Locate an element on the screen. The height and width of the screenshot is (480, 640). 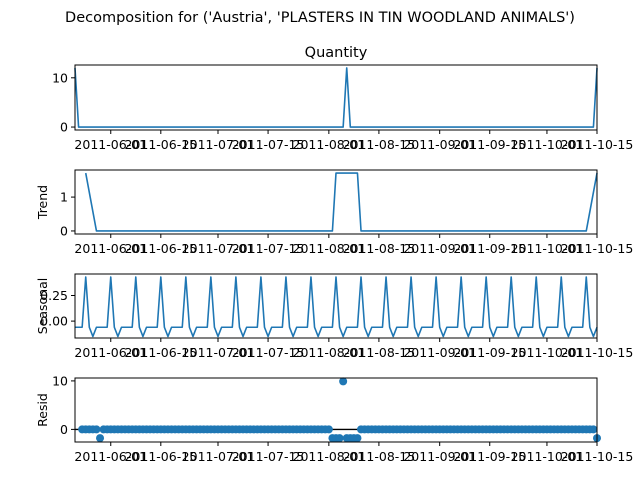
ytick-label: 1 is located at coordinates (64, 197).